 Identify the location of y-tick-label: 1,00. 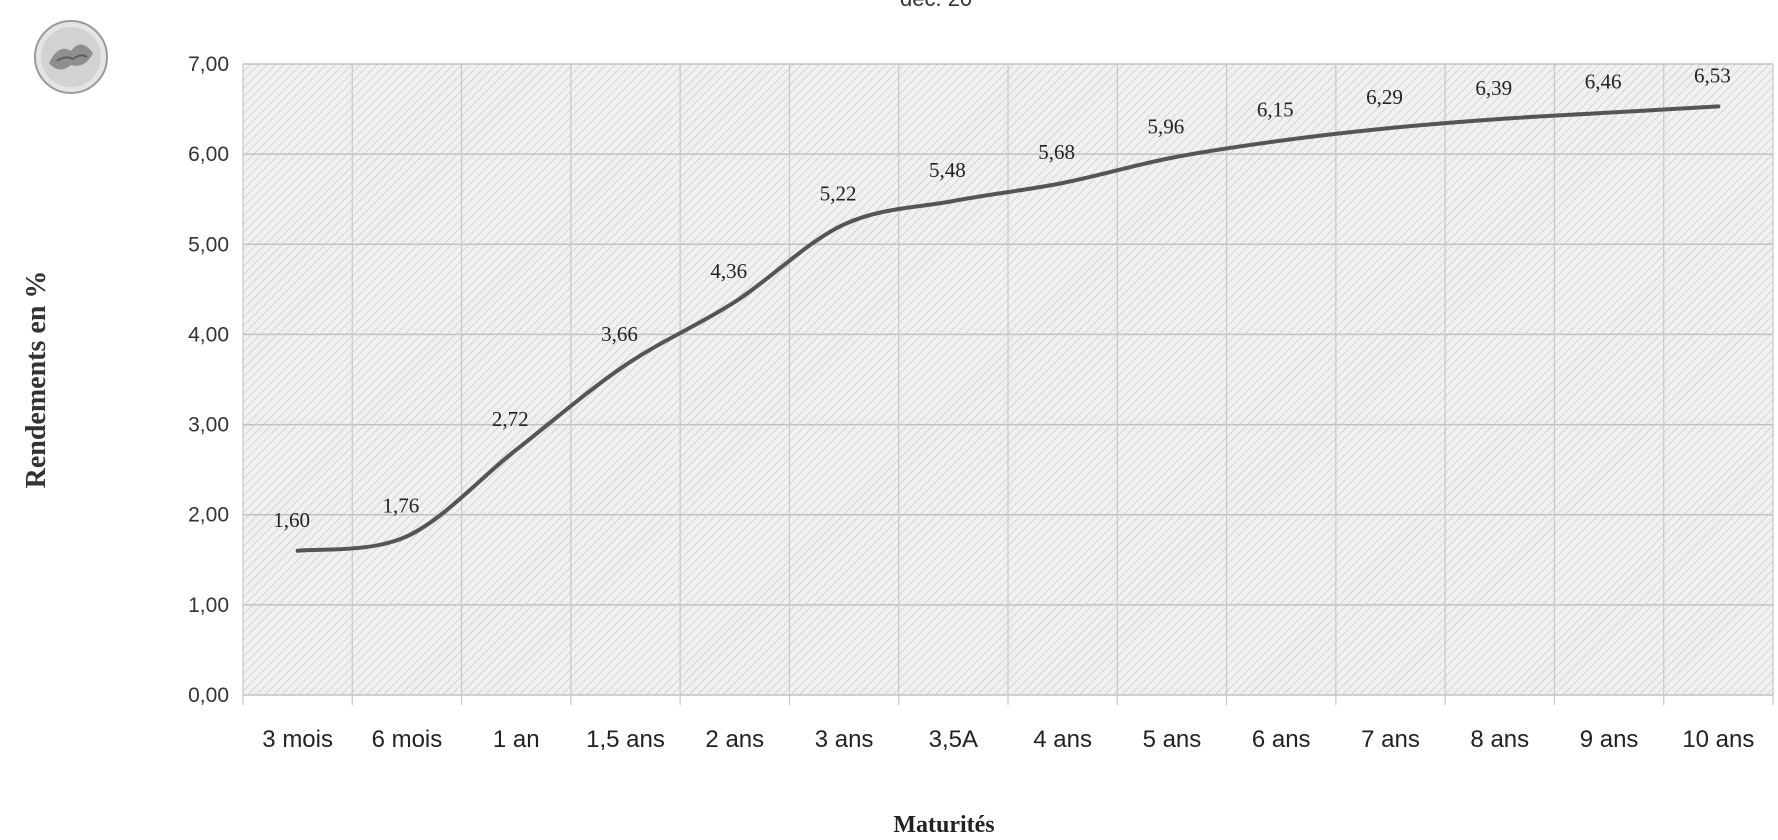
(208, 605).